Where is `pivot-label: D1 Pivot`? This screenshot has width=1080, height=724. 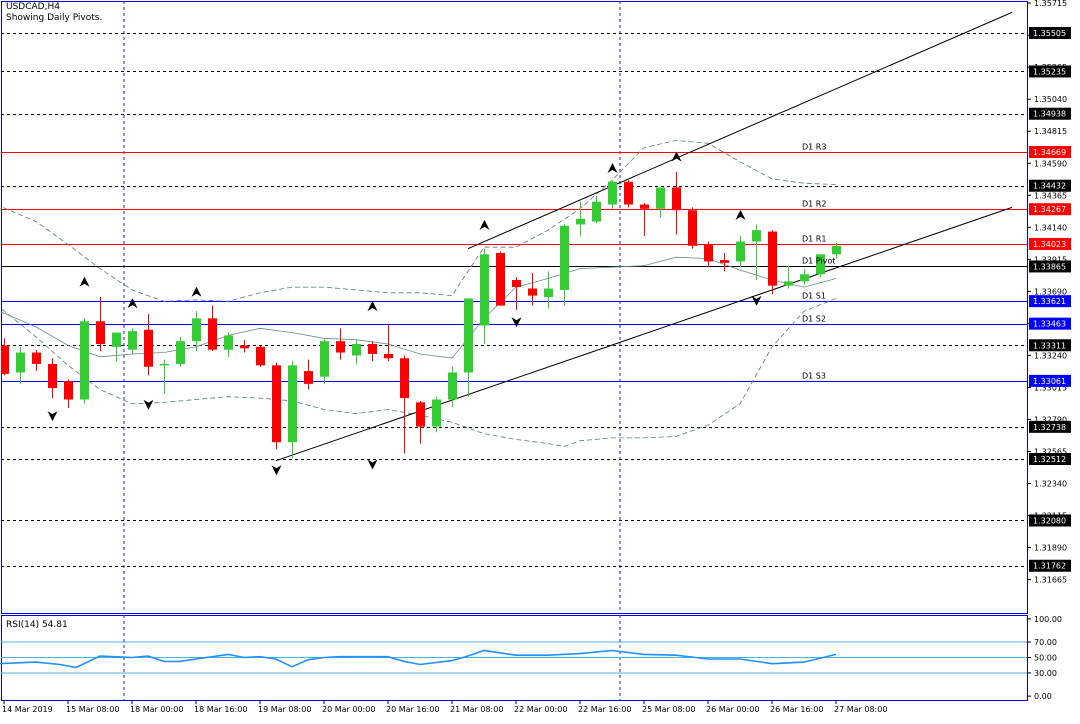
pivot-label: D1 Pivot is located at coordinates (818, 261).